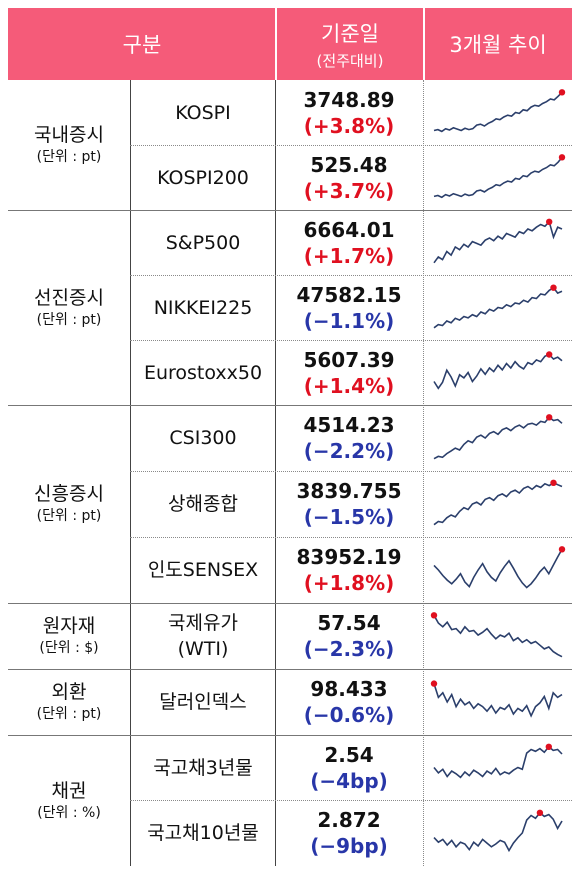  I want to click on weekly-change: (+3.8%), so click(349, 125).